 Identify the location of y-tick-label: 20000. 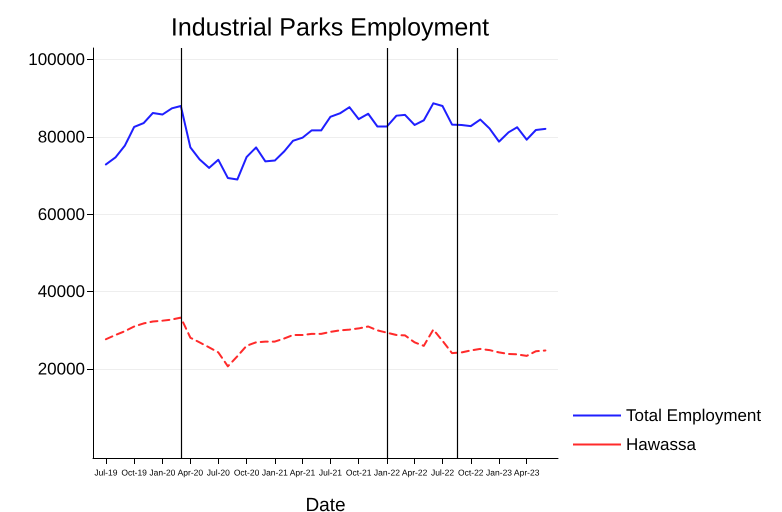
(61, 369).